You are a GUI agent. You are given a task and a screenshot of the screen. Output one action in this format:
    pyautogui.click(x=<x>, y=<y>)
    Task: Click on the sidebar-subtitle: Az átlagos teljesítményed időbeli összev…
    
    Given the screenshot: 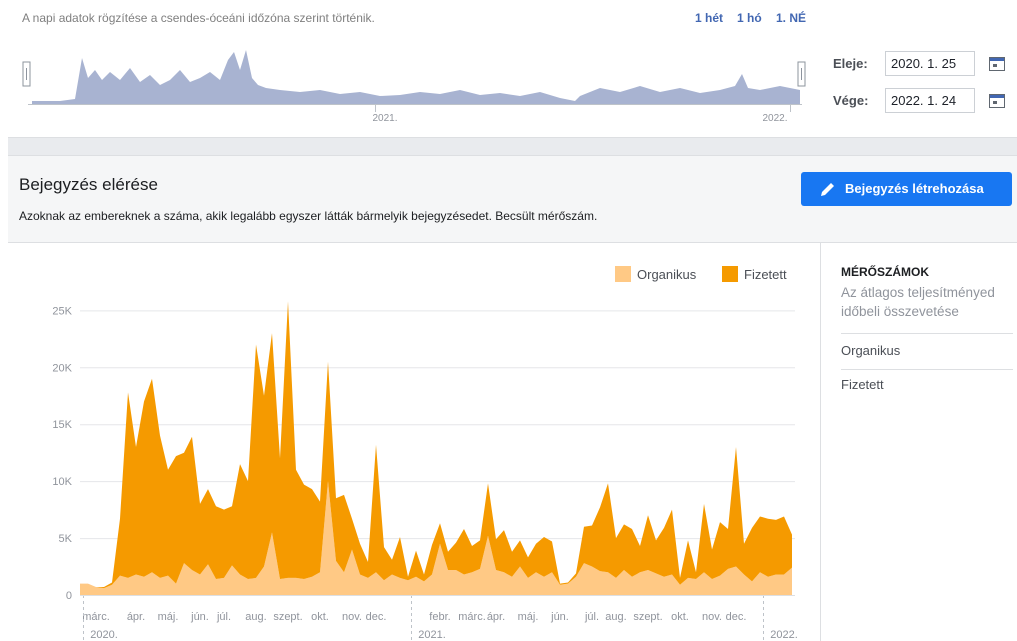 What is the action you would take?
    pyautogui.click(x=918, y=302)
    